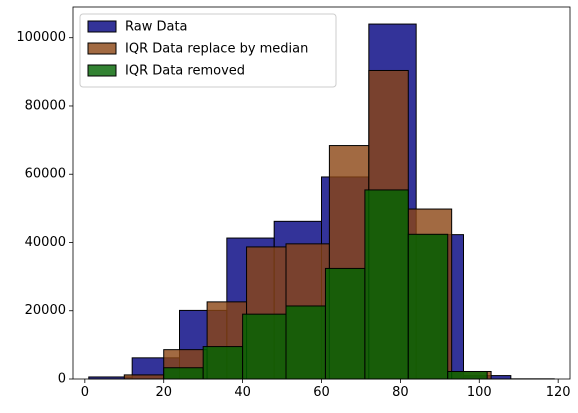 The height and width of the screenshot is (413, 578). What do you see at coordinates (156, 27) in the screenshot?
I see `legend-label: Raw Data` at bounding box center [156, 27].